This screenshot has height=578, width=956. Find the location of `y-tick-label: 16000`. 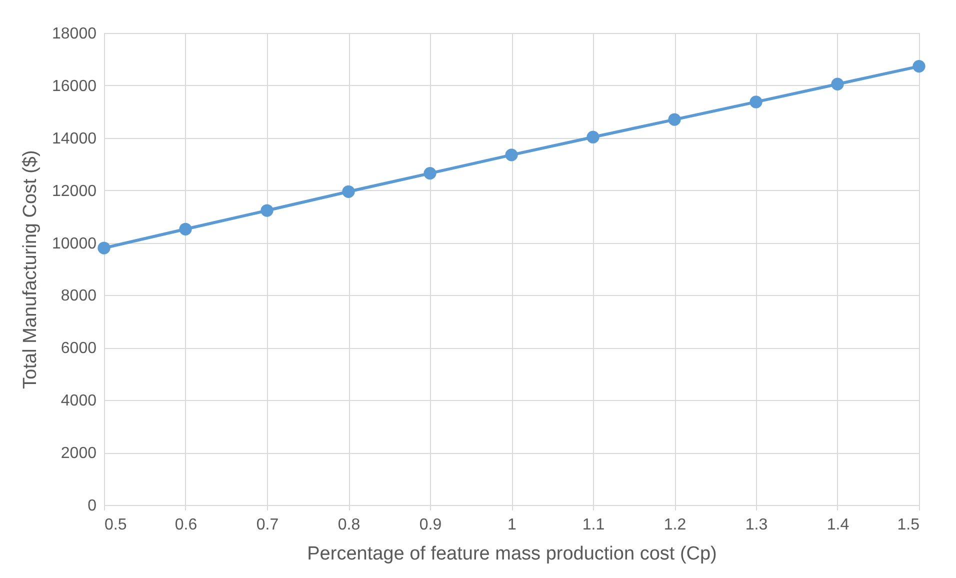

y-tick-label: 16000 is located at coordinates (74, 86).